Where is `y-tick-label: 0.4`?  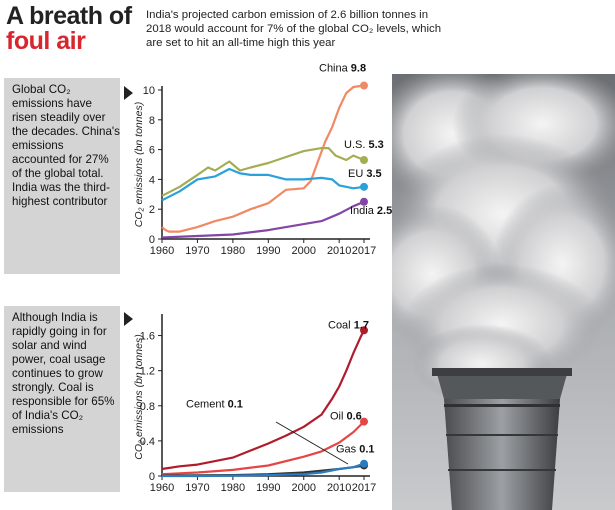
y-tick-label: 0.4 is located at coordinates (147, 442).